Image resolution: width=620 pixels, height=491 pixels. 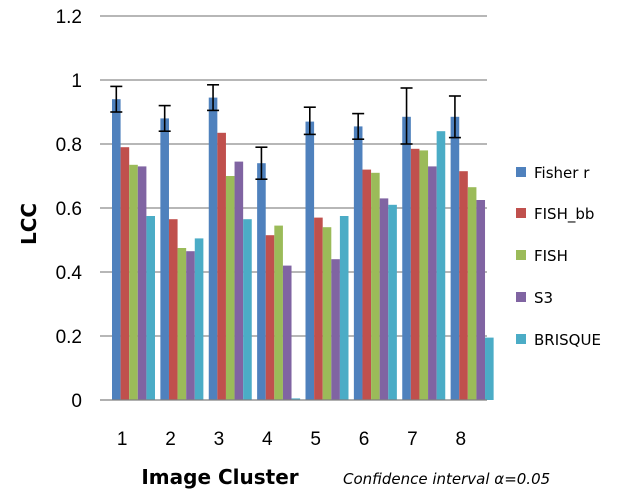 I want to click on legend: Fisher r FISH_bb FISH S3 BRISQUE, so click(x=558, y=256).